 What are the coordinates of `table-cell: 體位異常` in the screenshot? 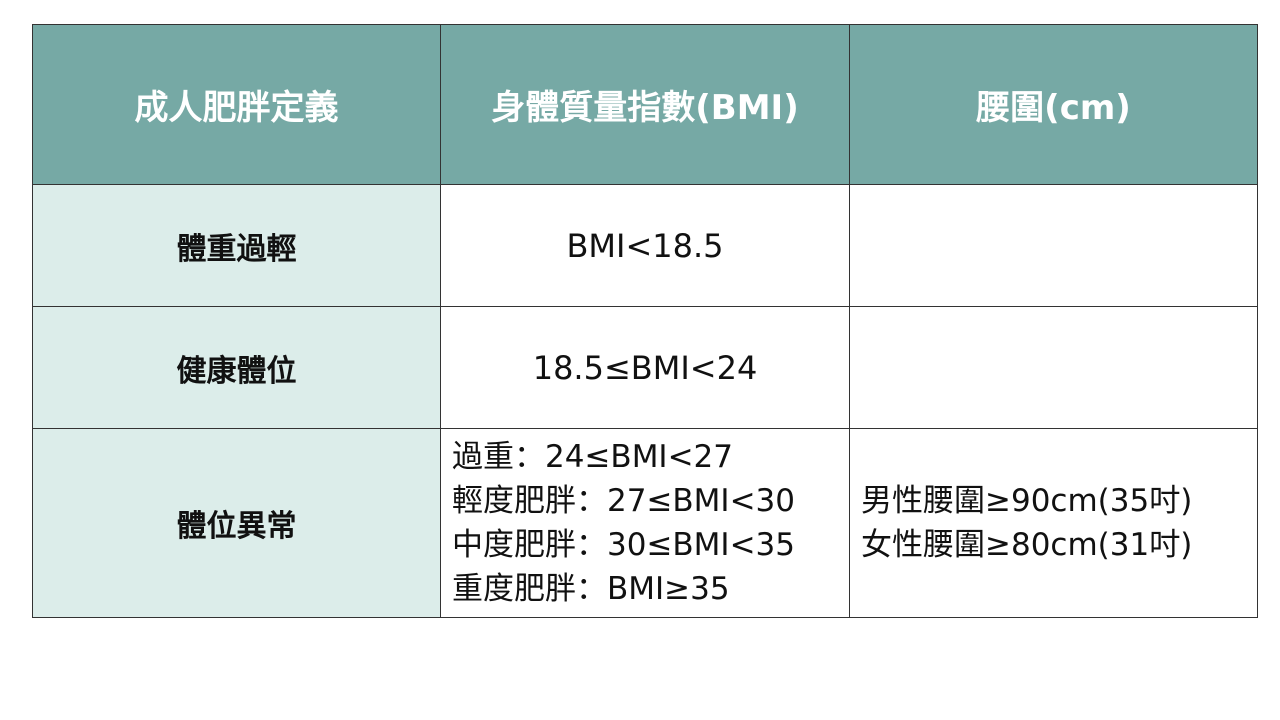 It's located at (236, 523).